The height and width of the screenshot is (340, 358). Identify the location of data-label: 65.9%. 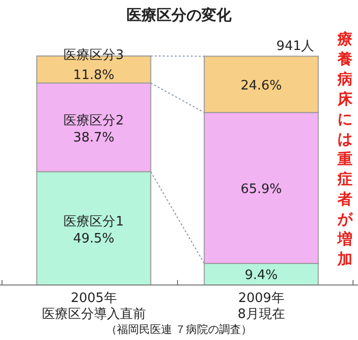
(261, 190).